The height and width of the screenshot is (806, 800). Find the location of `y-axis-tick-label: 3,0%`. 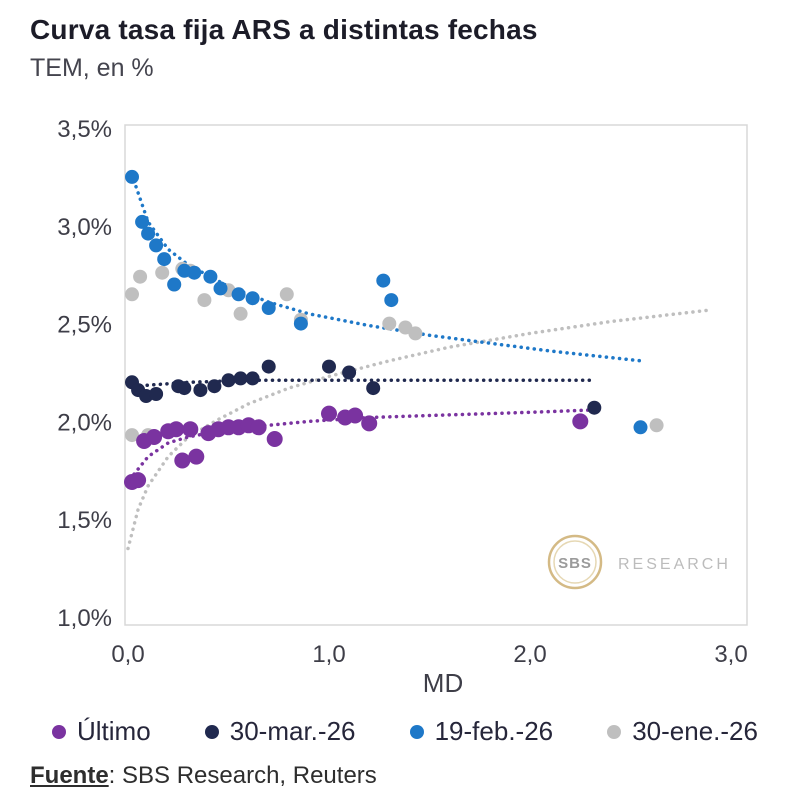

y-axis-tick-label: 3,0% is located at coordinates (84, 227).